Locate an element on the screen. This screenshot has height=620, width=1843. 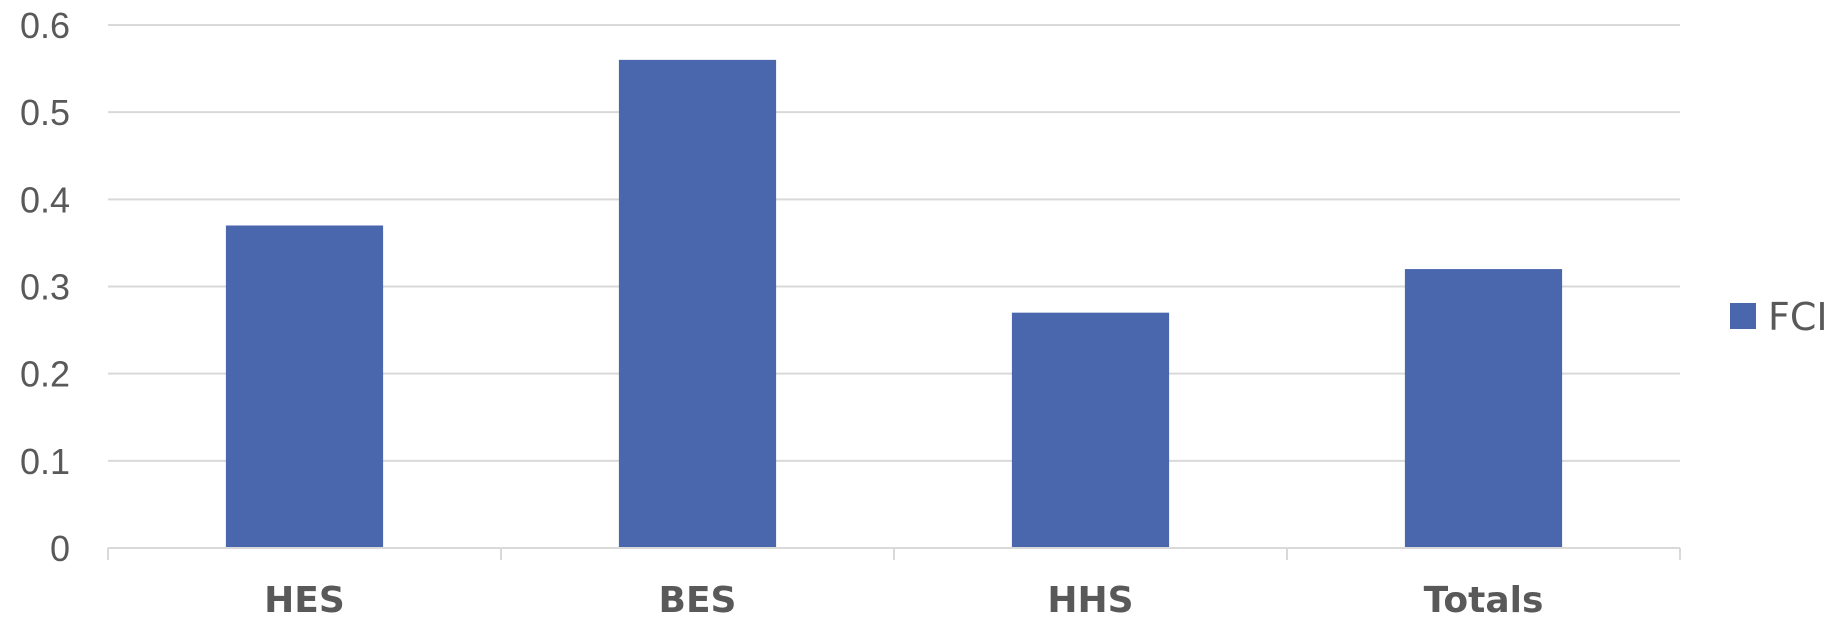
legend-swatch is located at coordinates (1743, 316).